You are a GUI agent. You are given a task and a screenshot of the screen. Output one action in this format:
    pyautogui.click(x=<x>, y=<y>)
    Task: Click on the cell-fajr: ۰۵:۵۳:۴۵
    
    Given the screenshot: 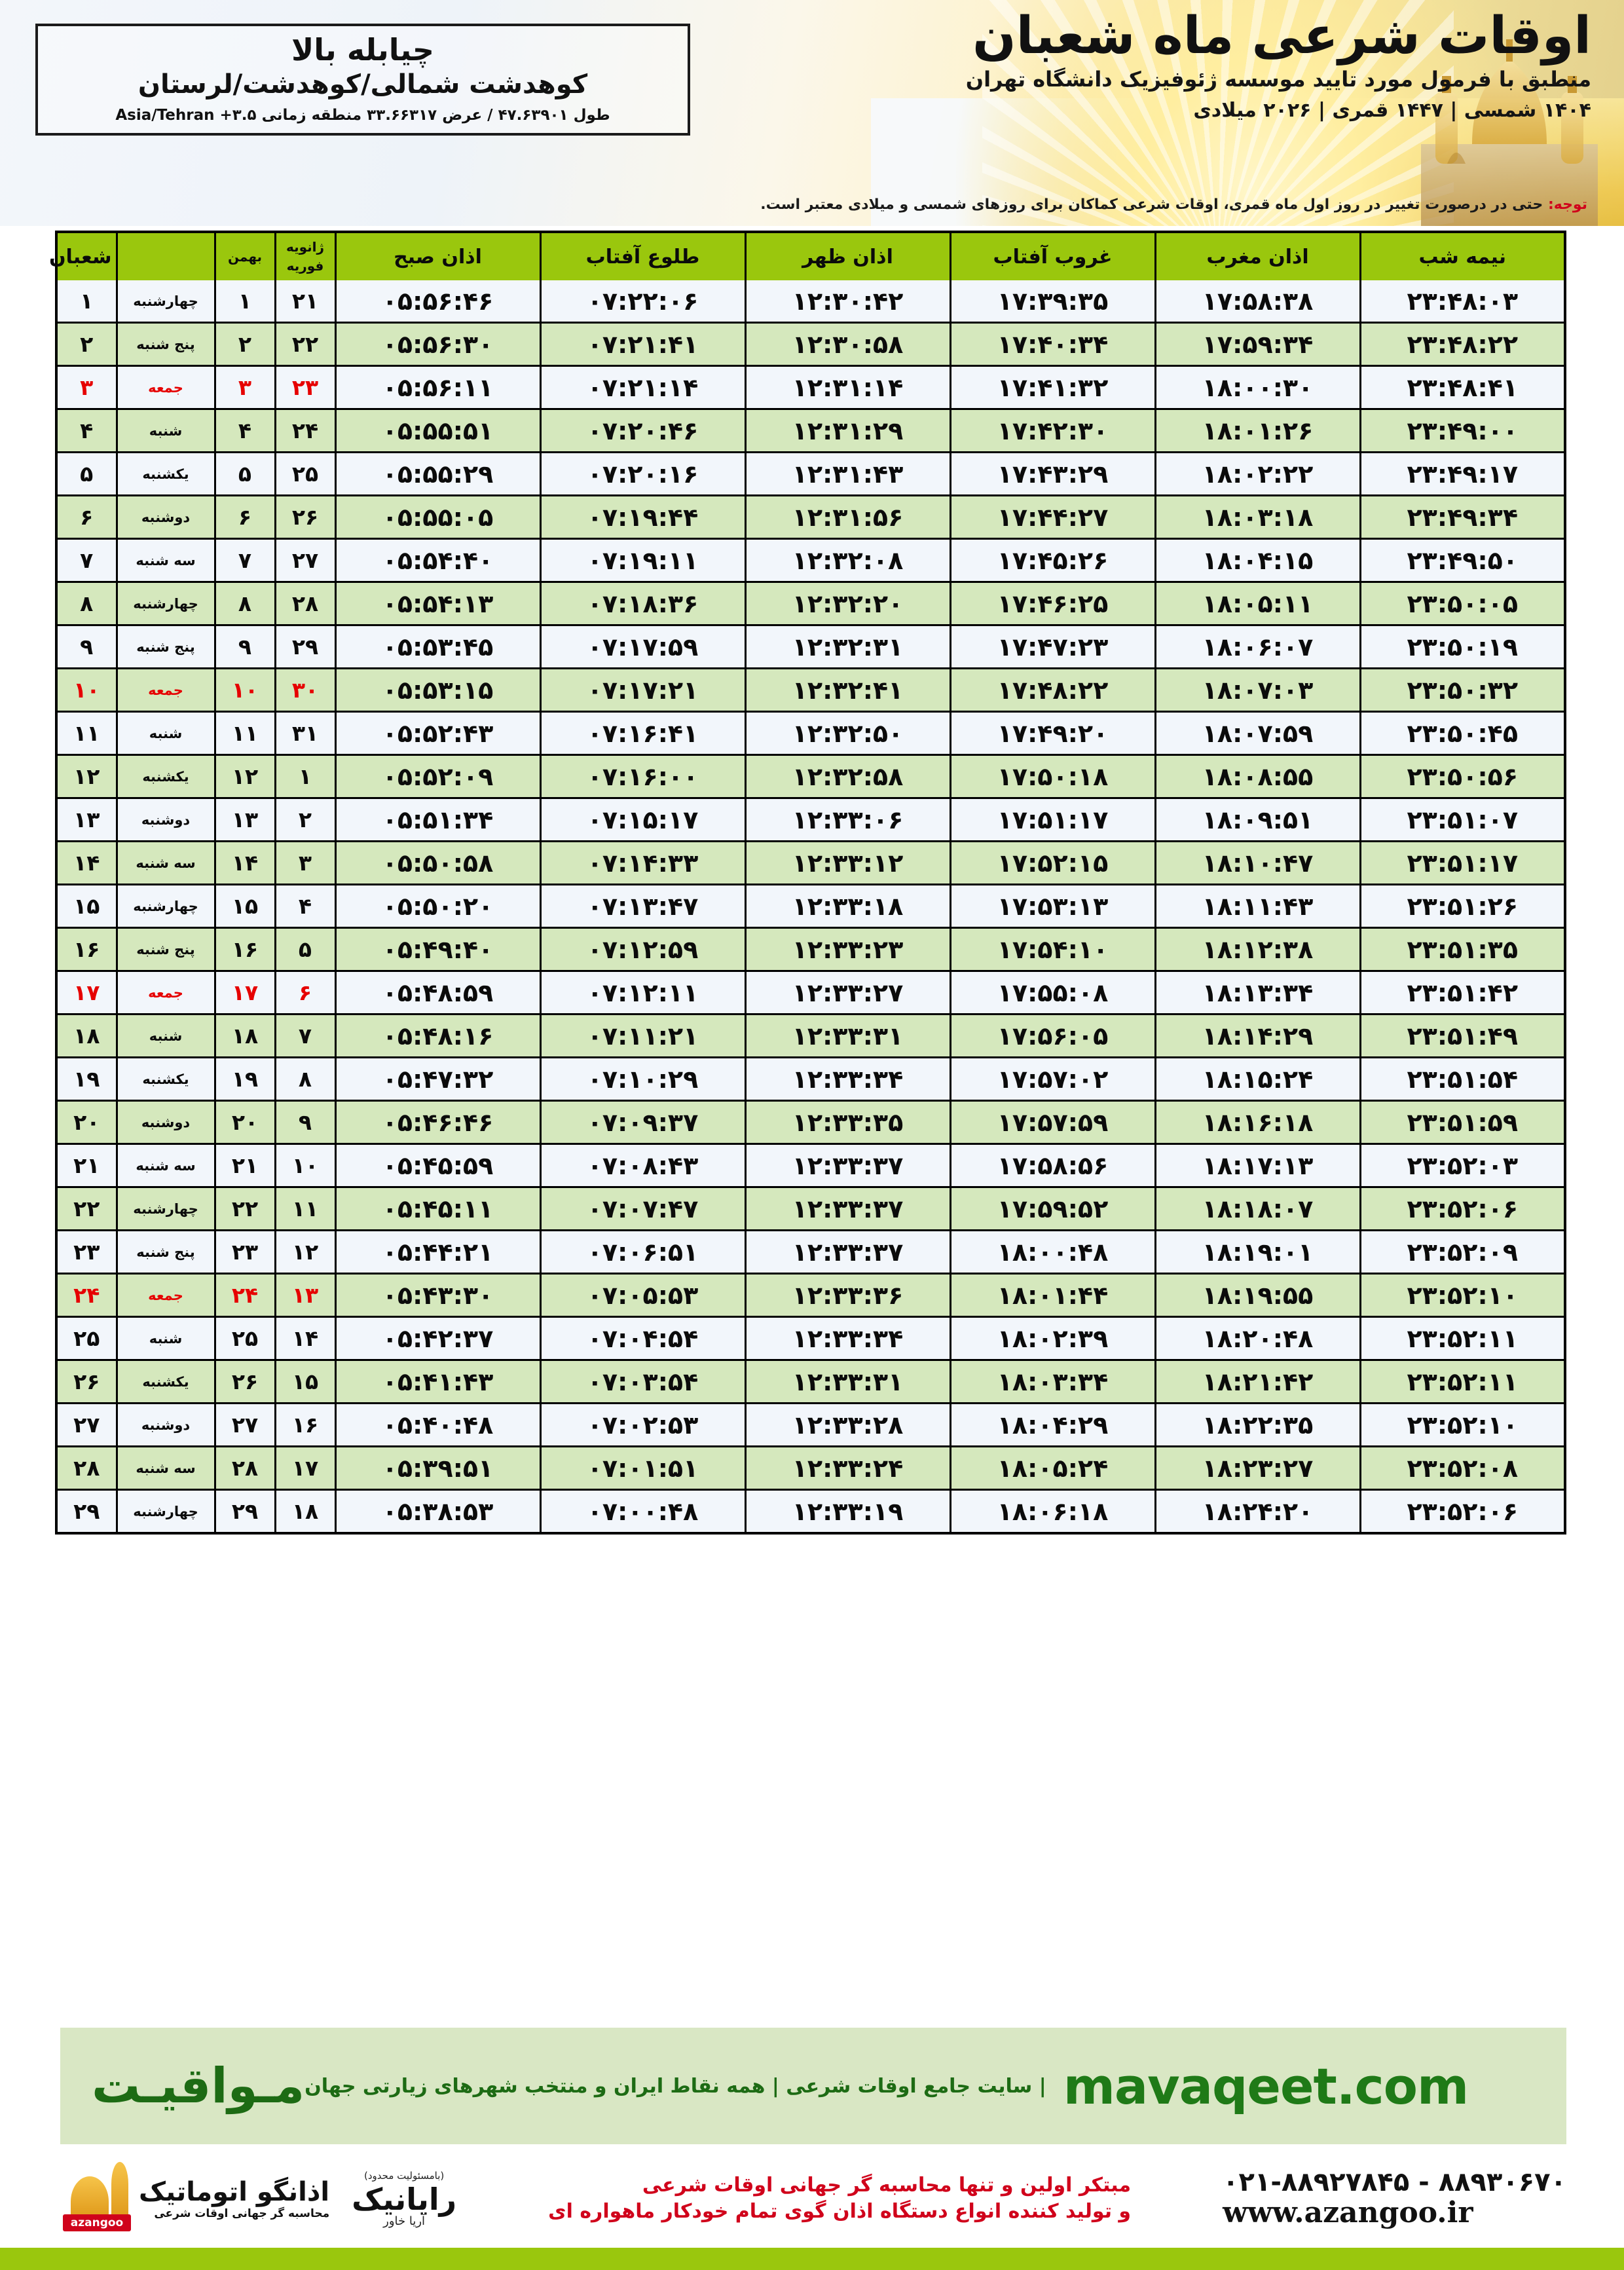 What is the action you would take?
    pyautogui.click(x=437, y=646)
    